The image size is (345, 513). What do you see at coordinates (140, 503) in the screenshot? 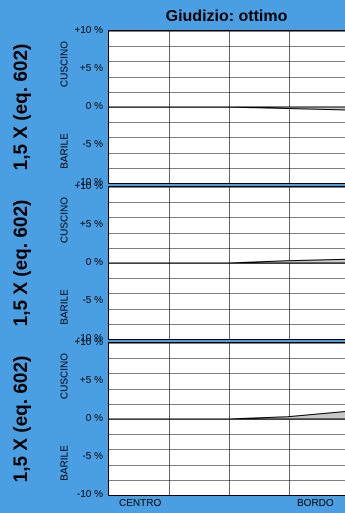
I see `x-label-center: CENTRO` at bounding box center [140, 503].